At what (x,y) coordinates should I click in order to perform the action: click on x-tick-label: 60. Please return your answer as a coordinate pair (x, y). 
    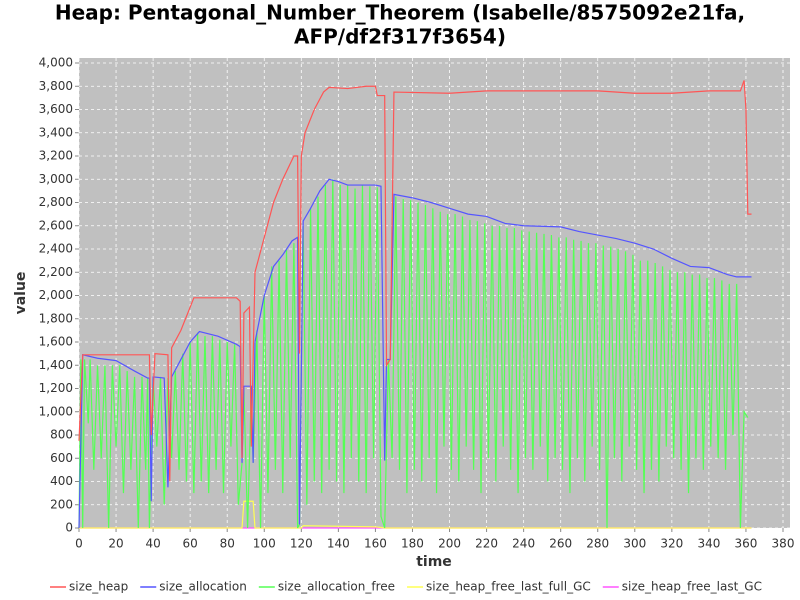
    Looking at the image, I should click on (190, 544).